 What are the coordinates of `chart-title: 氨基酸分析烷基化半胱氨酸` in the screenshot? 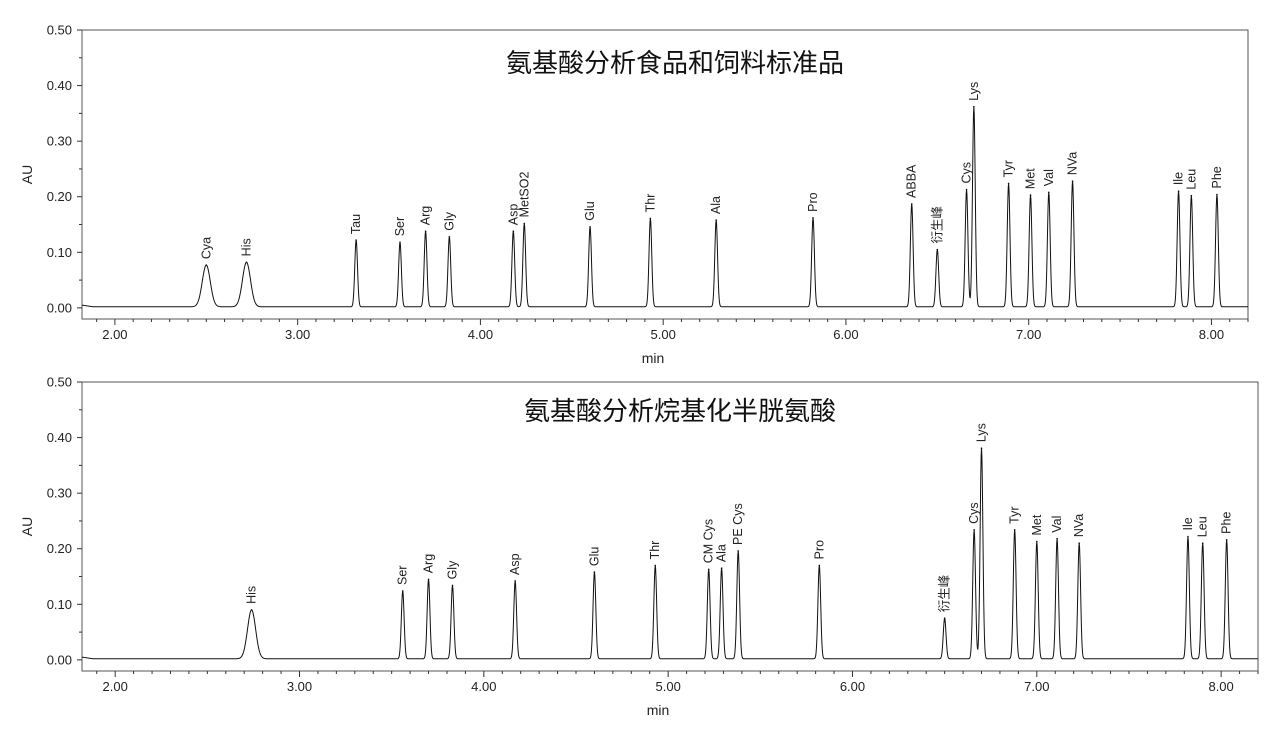 It's located at (680, 412).